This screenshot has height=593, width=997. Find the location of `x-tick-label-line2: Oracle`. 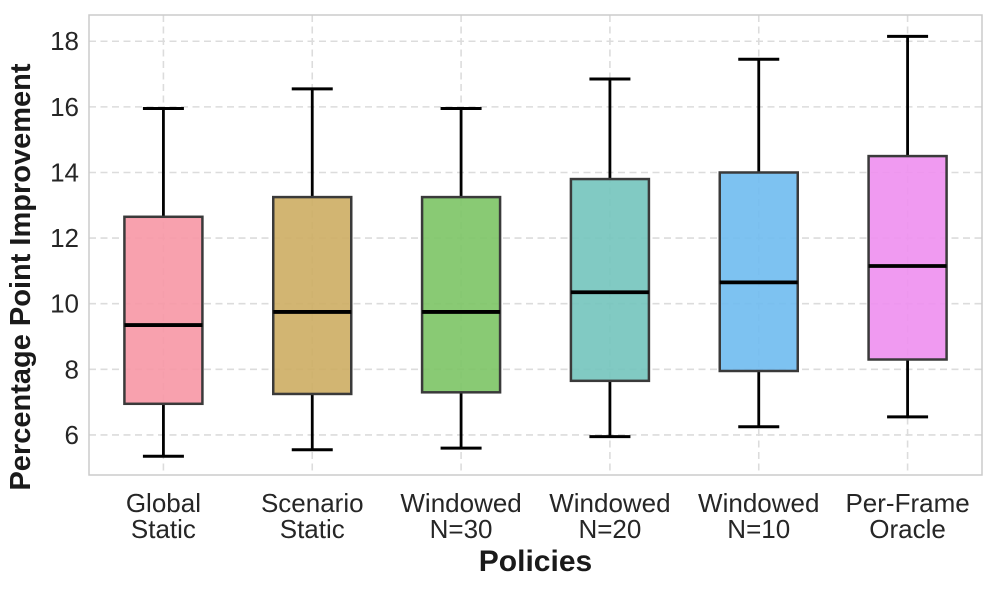

x-tick-label-line2: Oracle is located at coordinates (907, 529).